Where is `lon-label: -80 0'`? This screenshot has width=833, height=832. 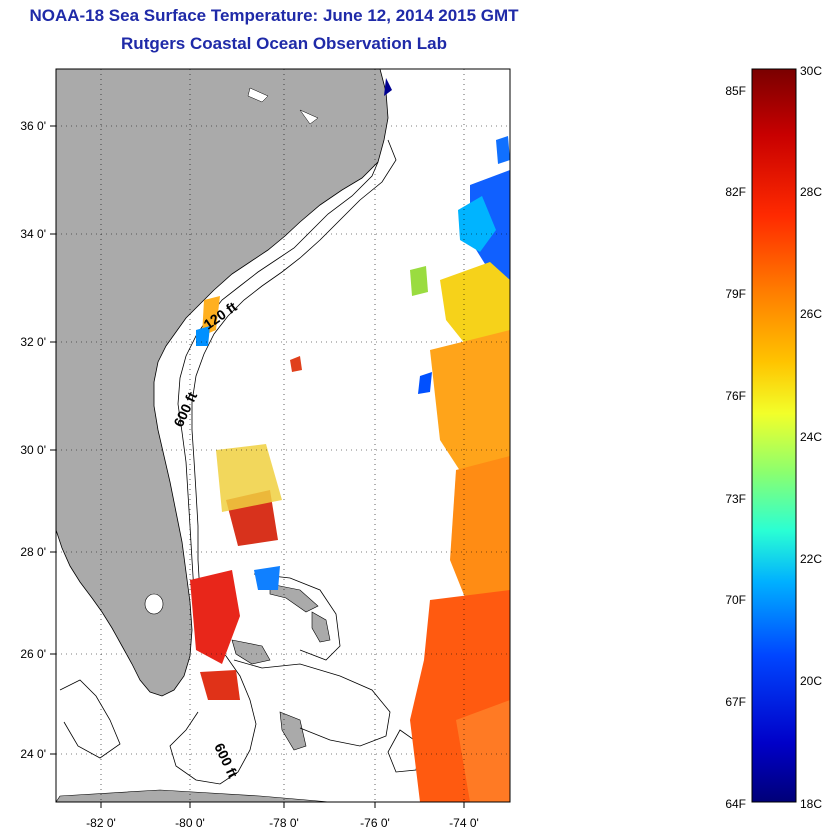
lon-label: -80 0' is located at coordinates (190, 823).